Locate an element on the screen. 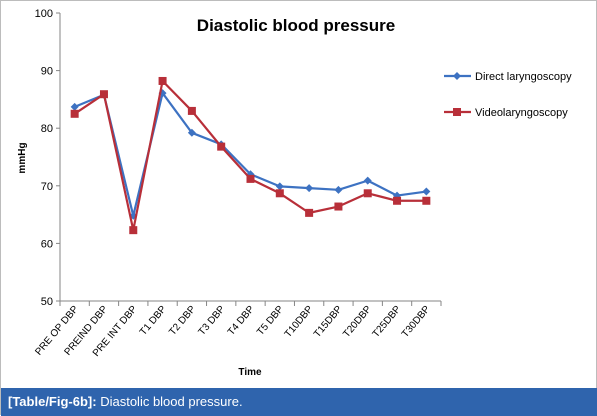 The height and width of the screenshot is (416, 597). x-tick-label: T15DBP is located at coordinates (328, 322).